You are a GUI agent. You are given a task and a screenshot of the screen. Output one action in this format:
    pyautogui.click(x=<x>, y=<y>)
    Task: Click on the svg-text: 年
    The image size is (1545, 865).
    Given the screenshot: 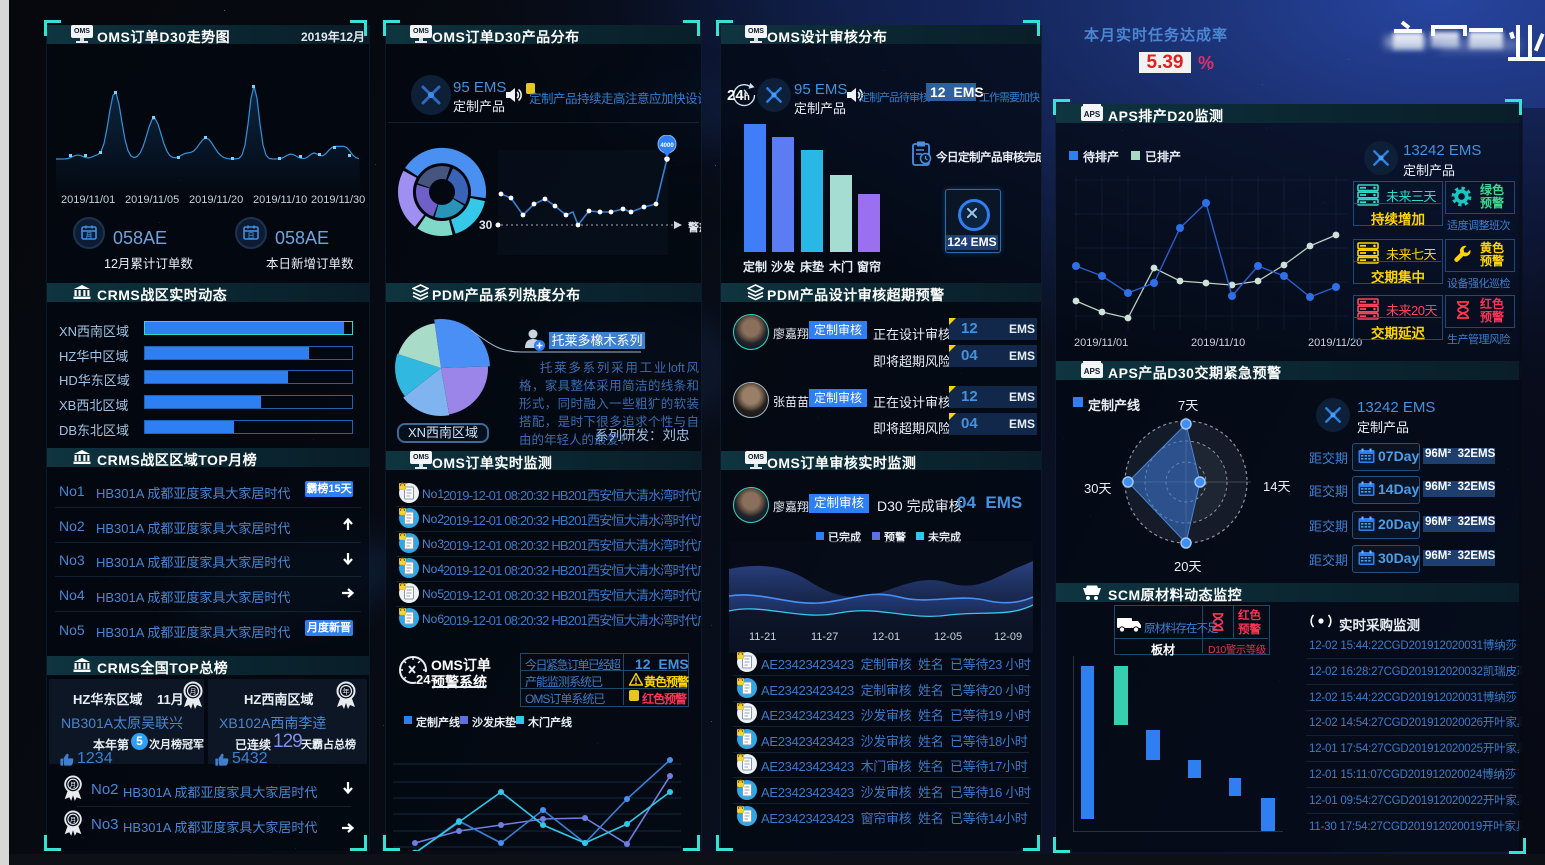 What is the action you would take?
    pyautogui.click(x=346, y=691)
    